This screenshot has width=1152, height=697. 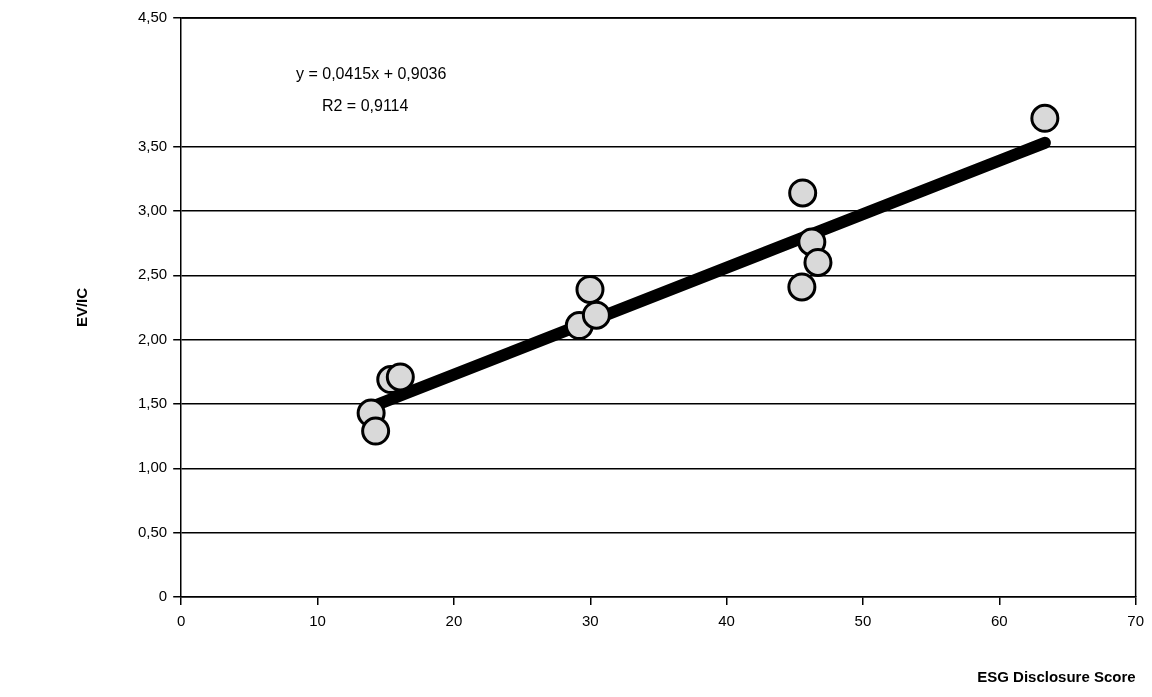 What do you see at coordinates (163, 596) in the screenshot?
I see `y-tick-label: 0` at bounding box center [163, 596].